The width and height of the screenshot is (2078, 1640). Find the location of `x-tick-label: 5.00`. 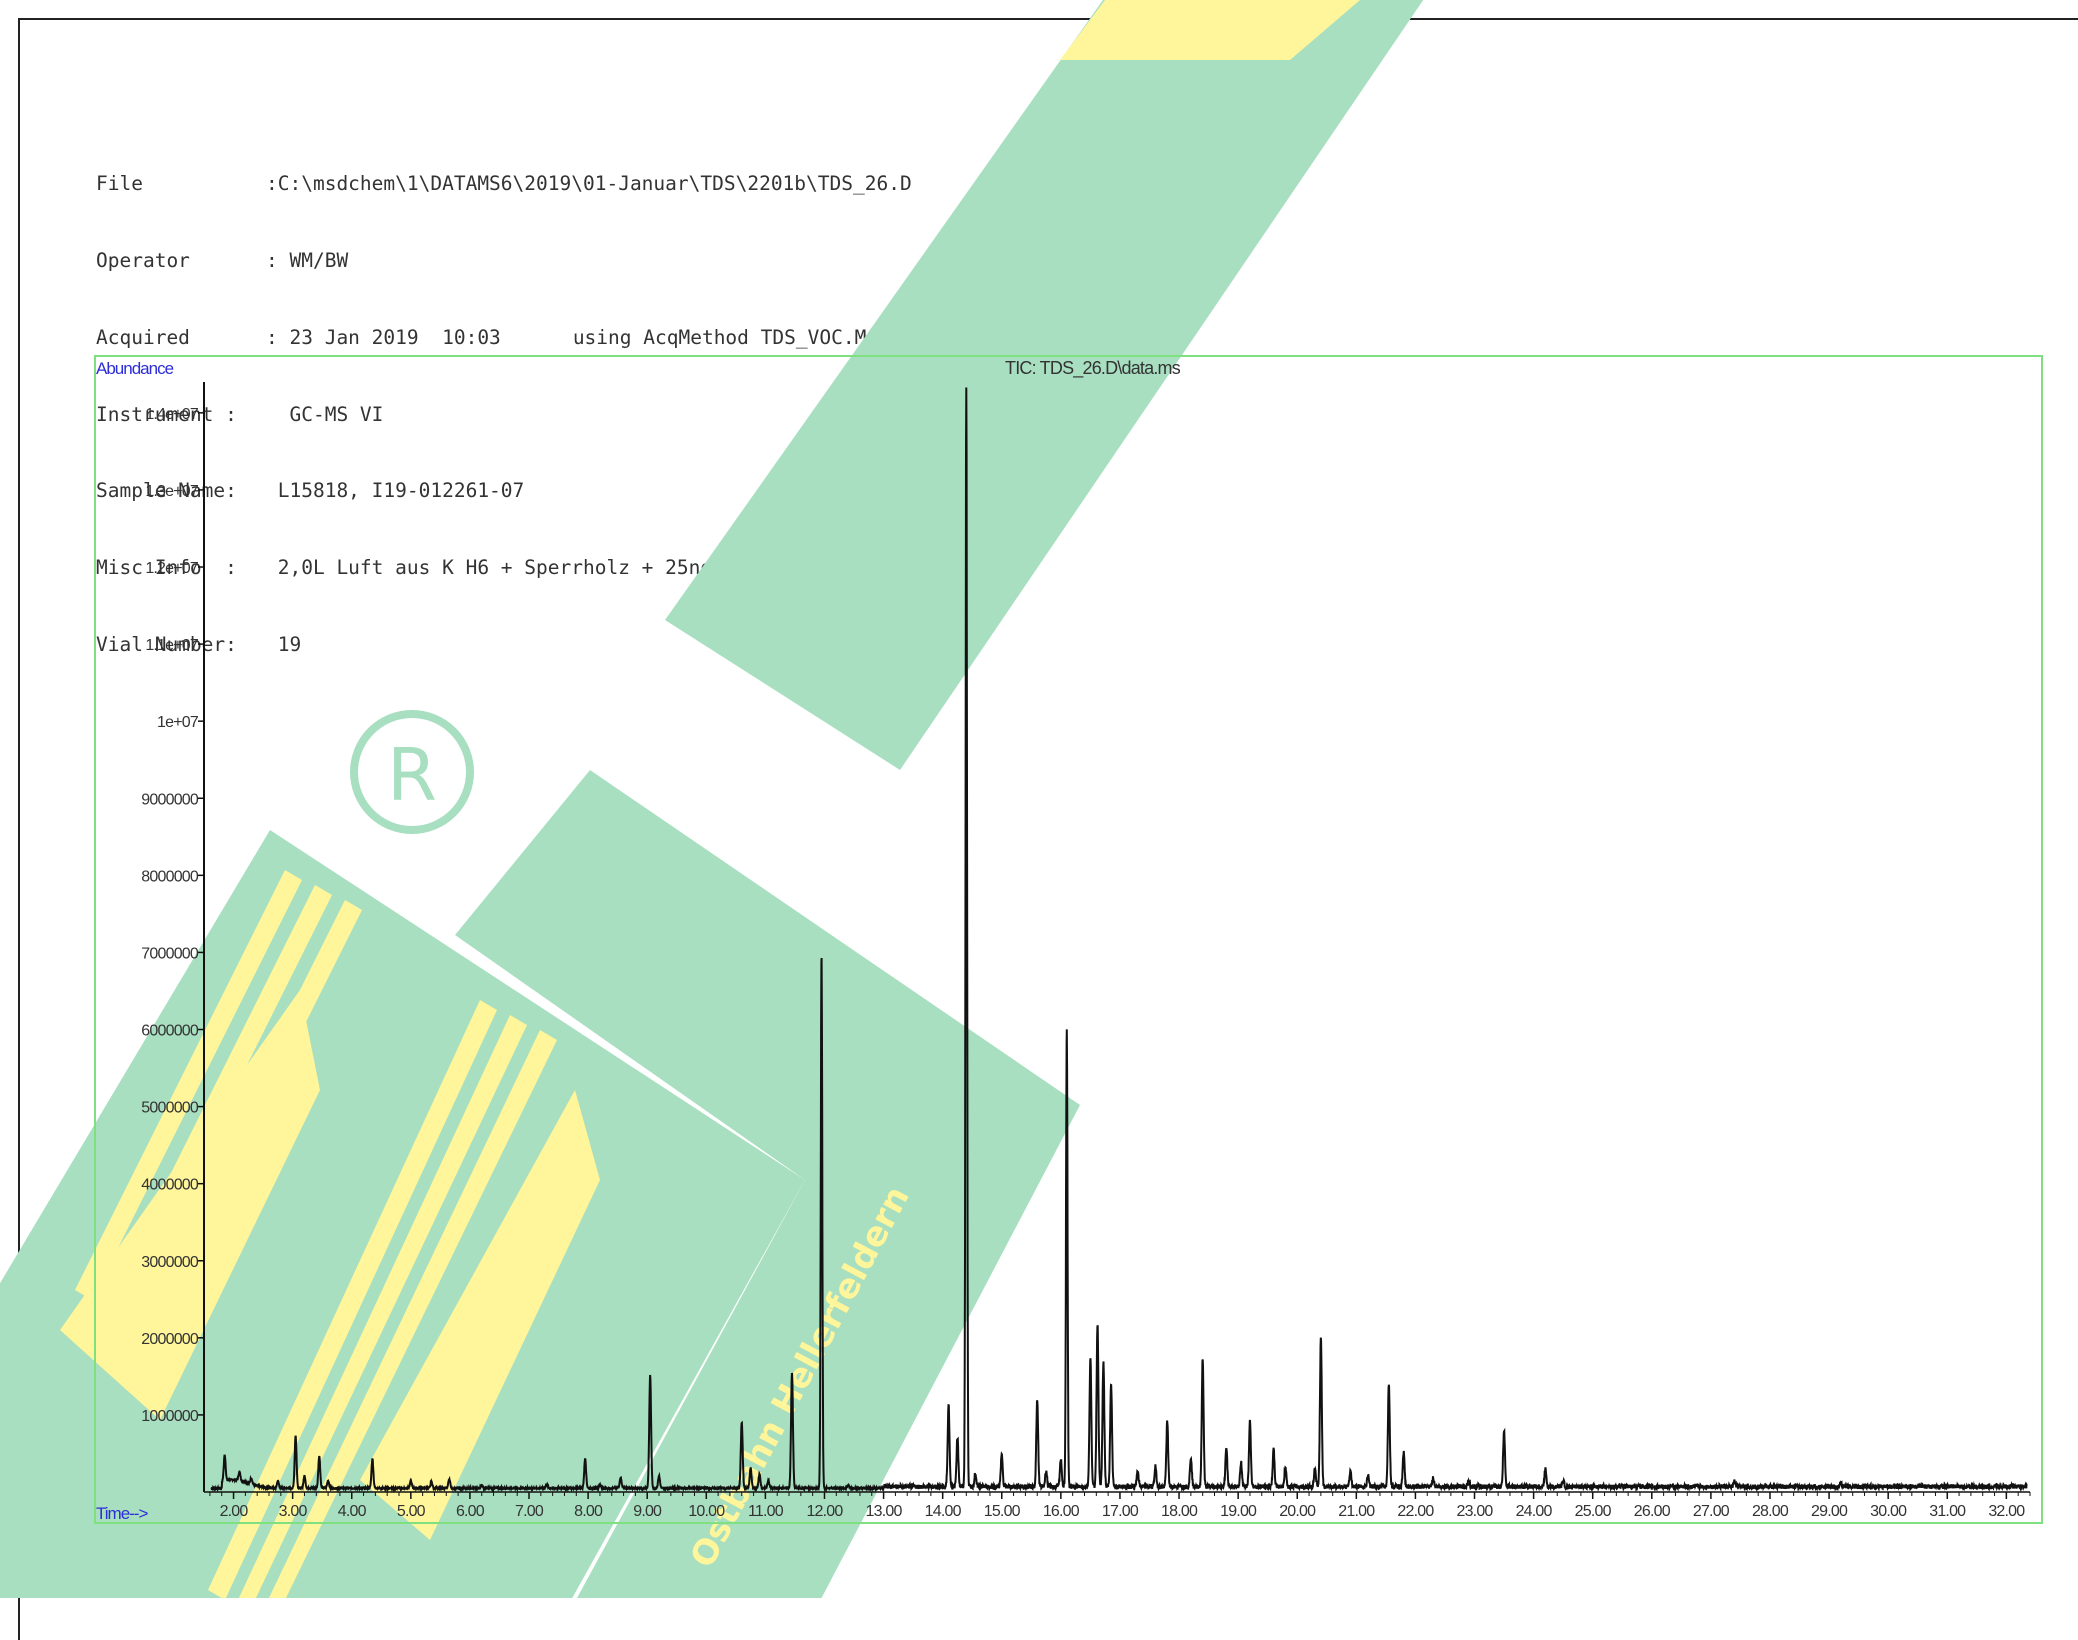

x-tick-label: 5.00 is located at coordinates (411, 1511).